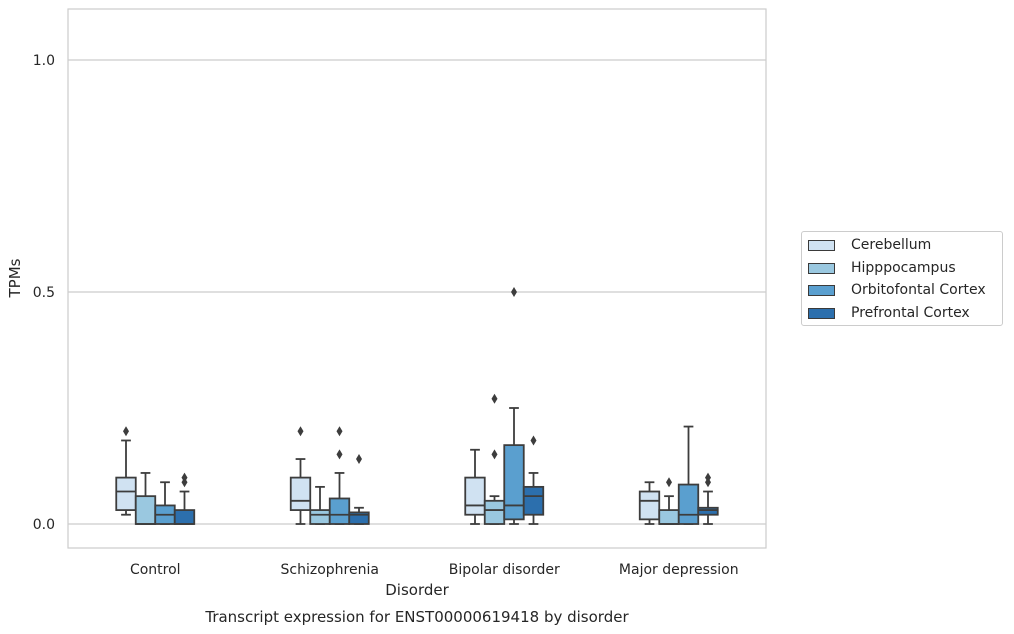 This screenshot has height=634, width=1014. Describe the element at coordinates (514, 406) in the screenshot. I see `box-orbitofontal-cortex-bipolar-disorder` at that location.